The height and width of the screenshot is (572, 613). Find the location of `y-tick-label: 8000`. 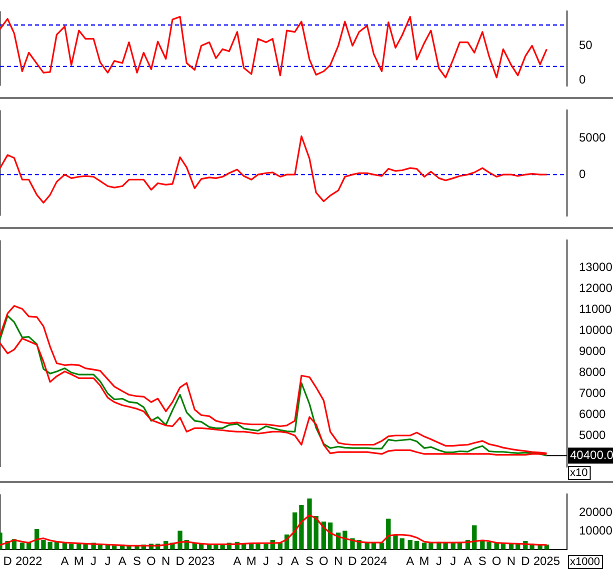

y-tick-label: 8000 is located at coordinates (592, 371).